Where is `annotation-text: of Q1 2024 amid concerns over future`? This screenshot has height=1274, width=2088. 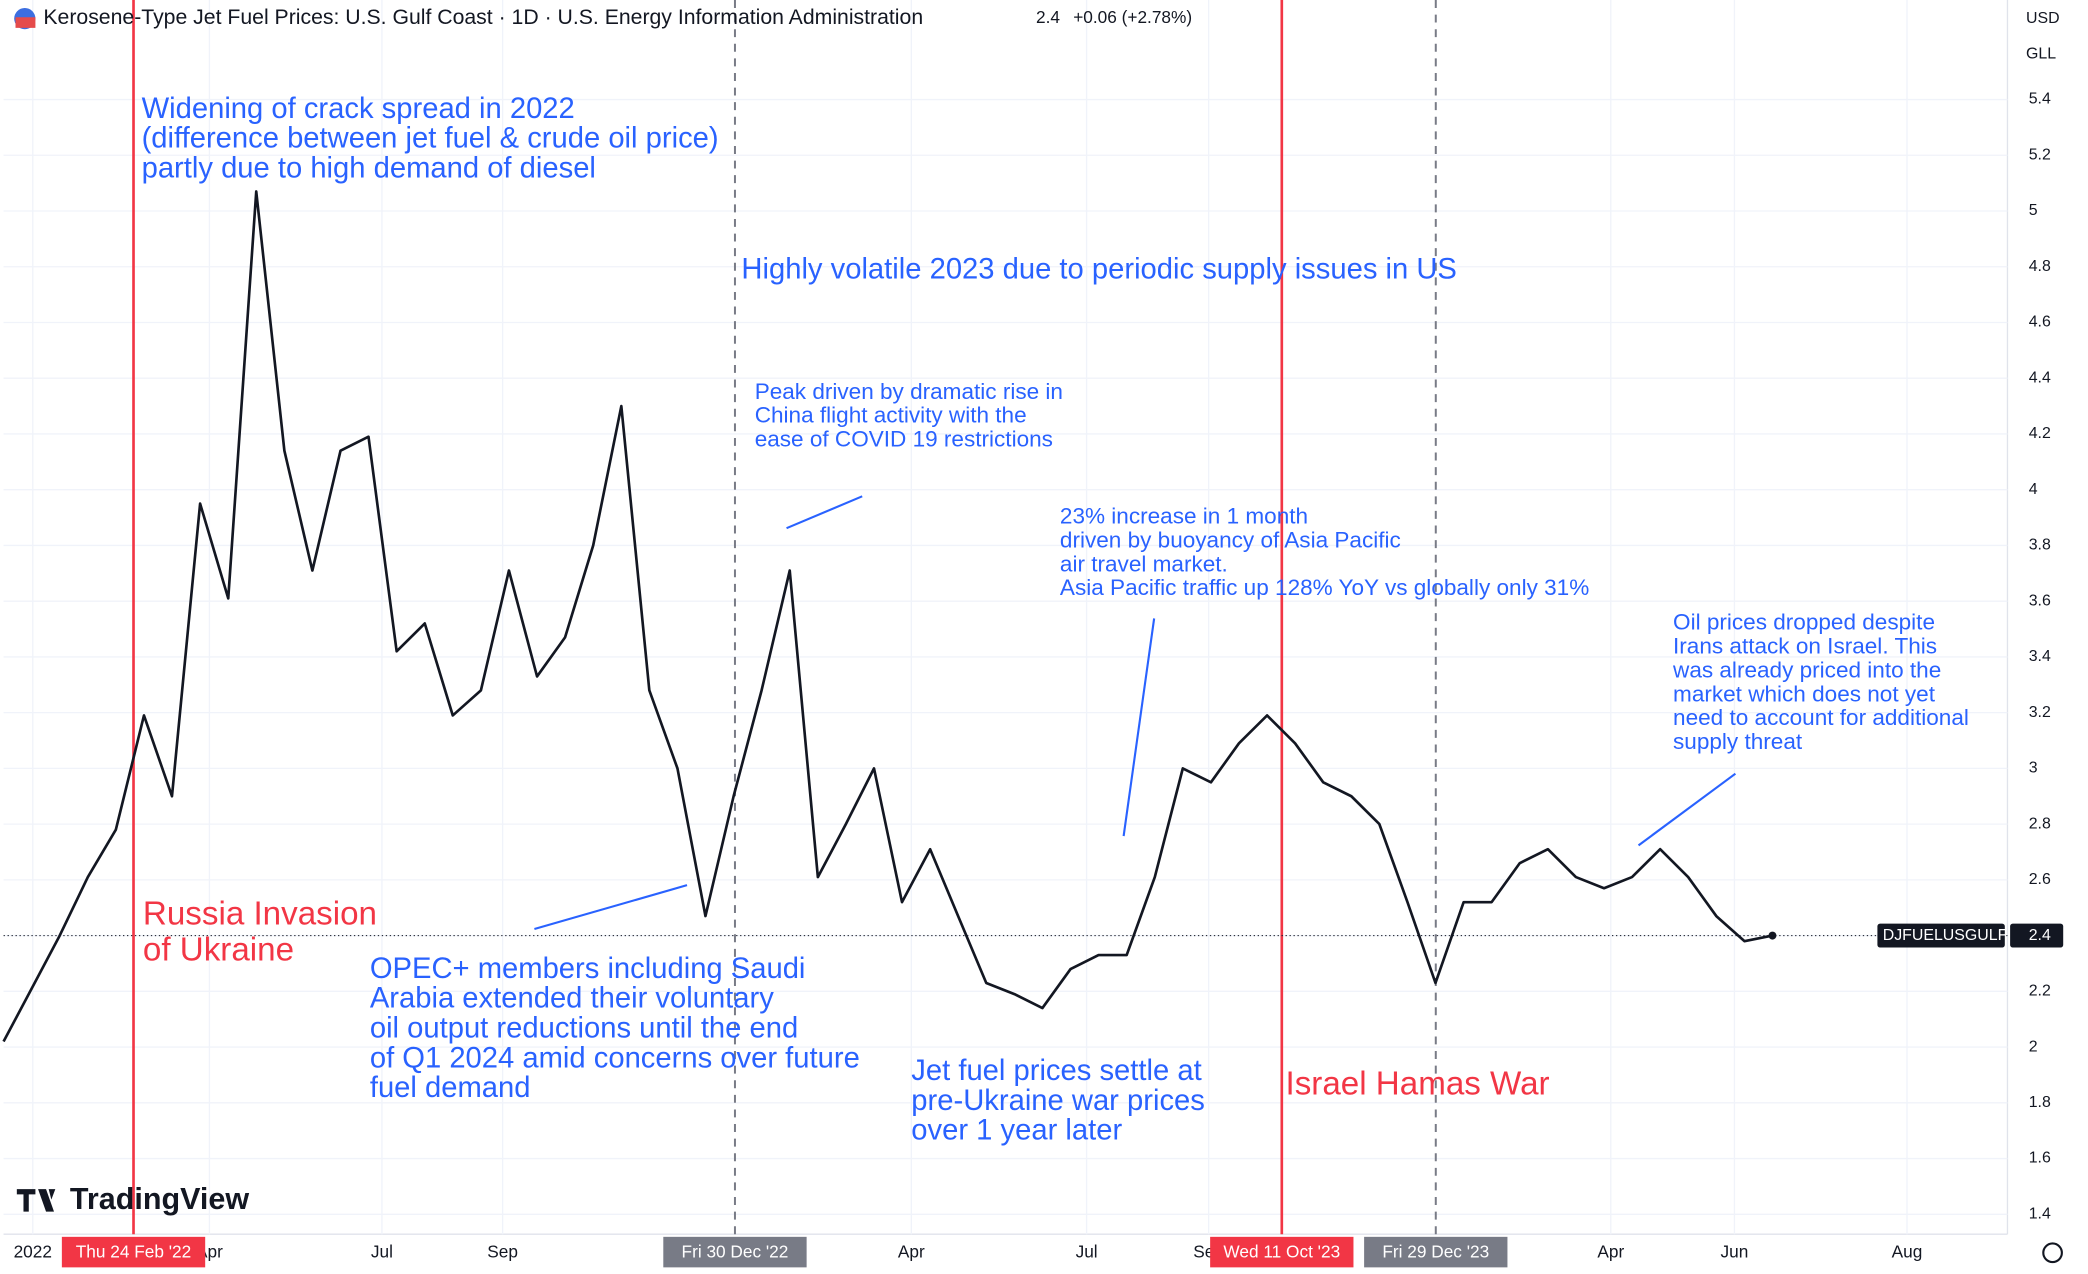
annotation-text: of Q1 2024 amid concerns over future is located at coordinates (615, 1058).